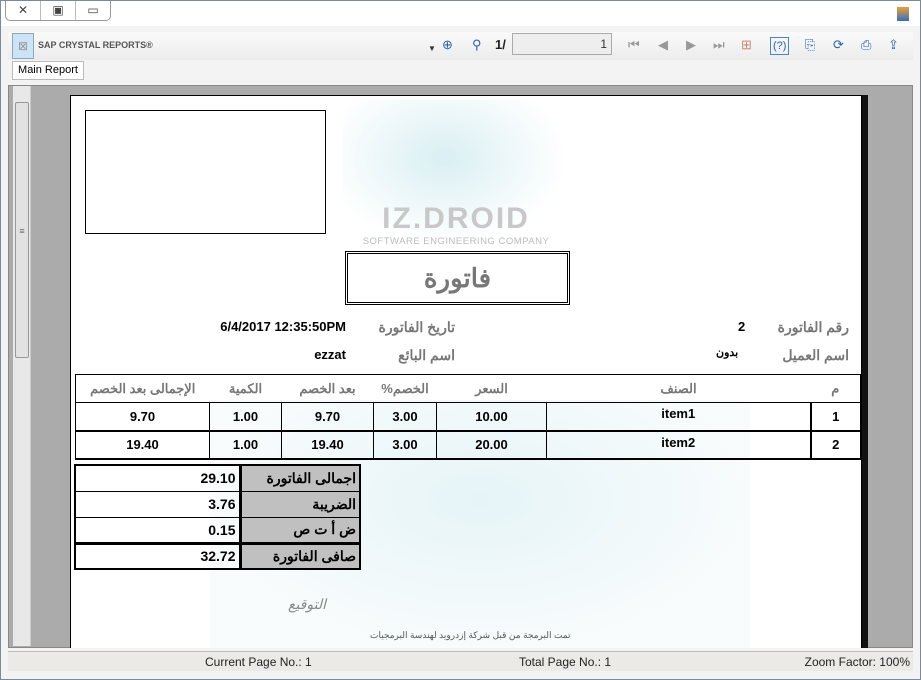 The image size is (921, 680). Describe the element at coordinates (835, 416) in the screenshot. I see `cell-index: 1` at that location.